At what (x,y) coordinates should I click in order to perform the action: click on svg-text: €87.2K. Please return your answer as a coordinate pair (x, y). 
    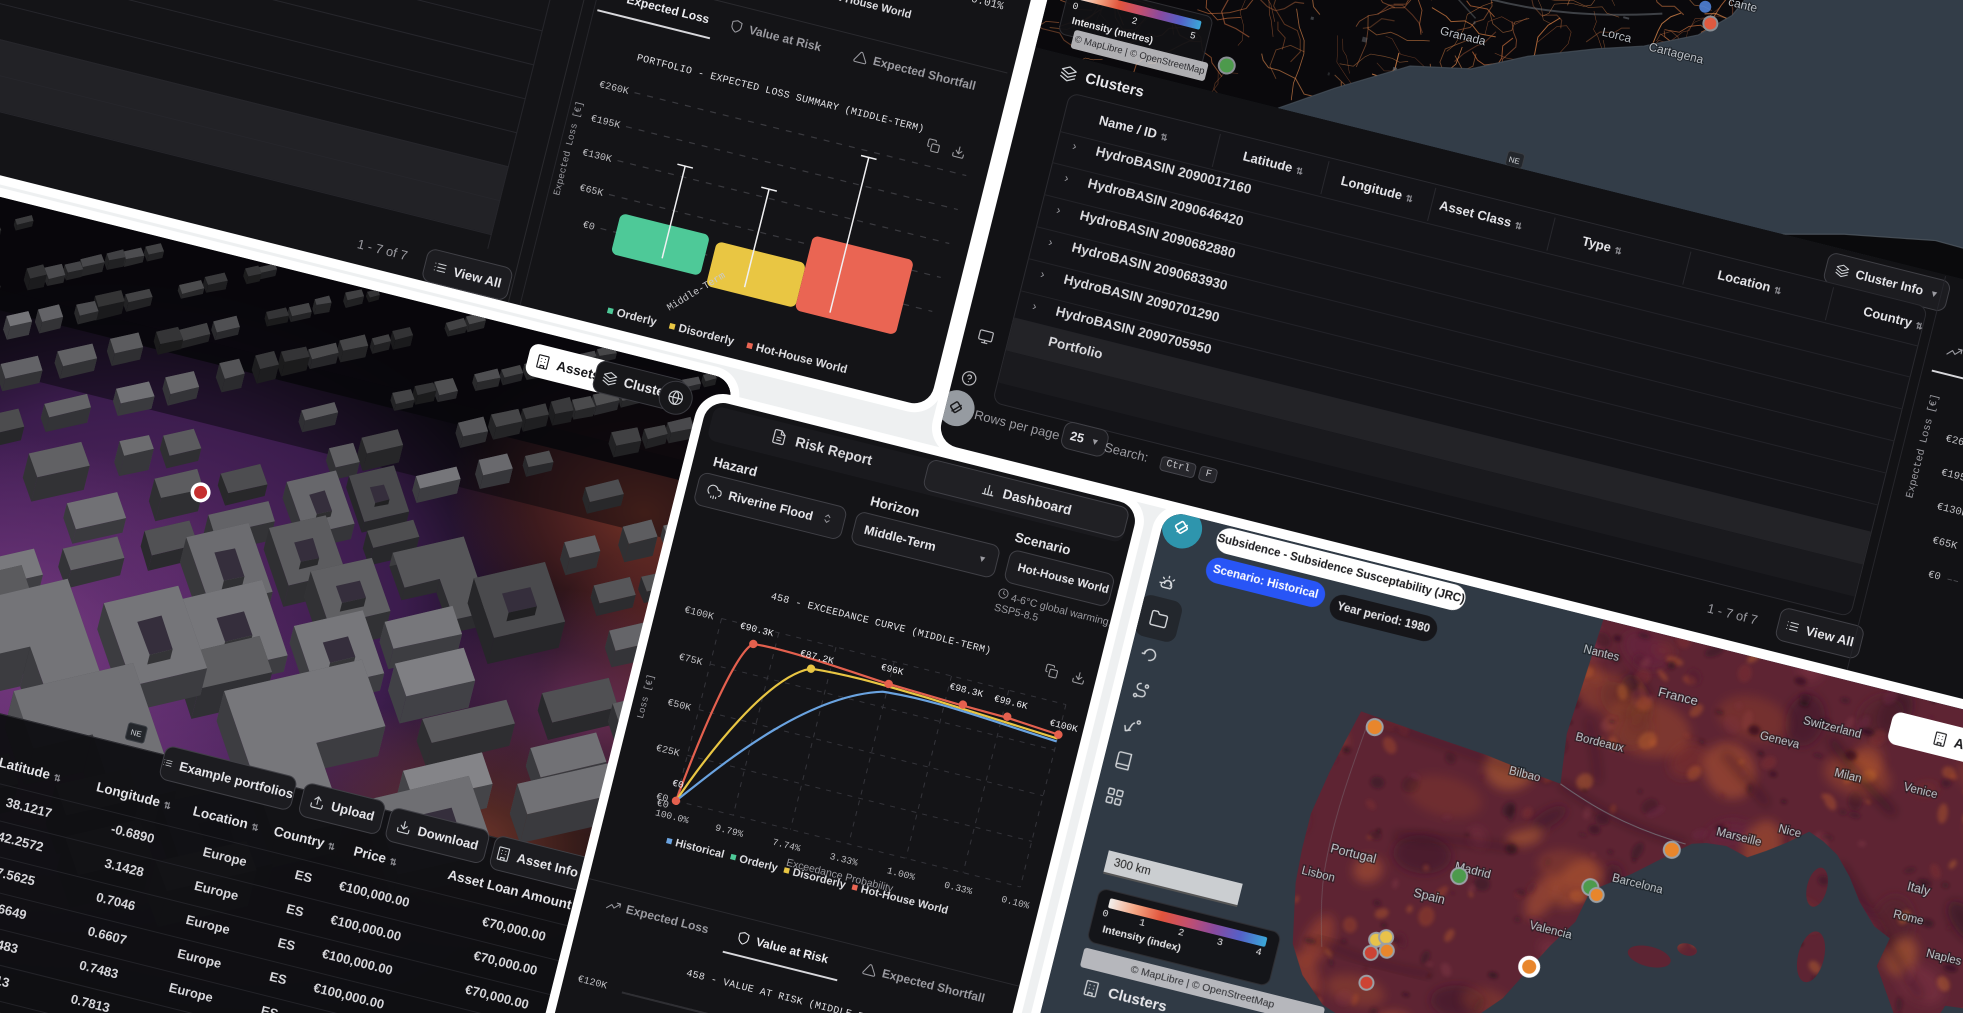
    Looking at the image, I should click on (817, 657).